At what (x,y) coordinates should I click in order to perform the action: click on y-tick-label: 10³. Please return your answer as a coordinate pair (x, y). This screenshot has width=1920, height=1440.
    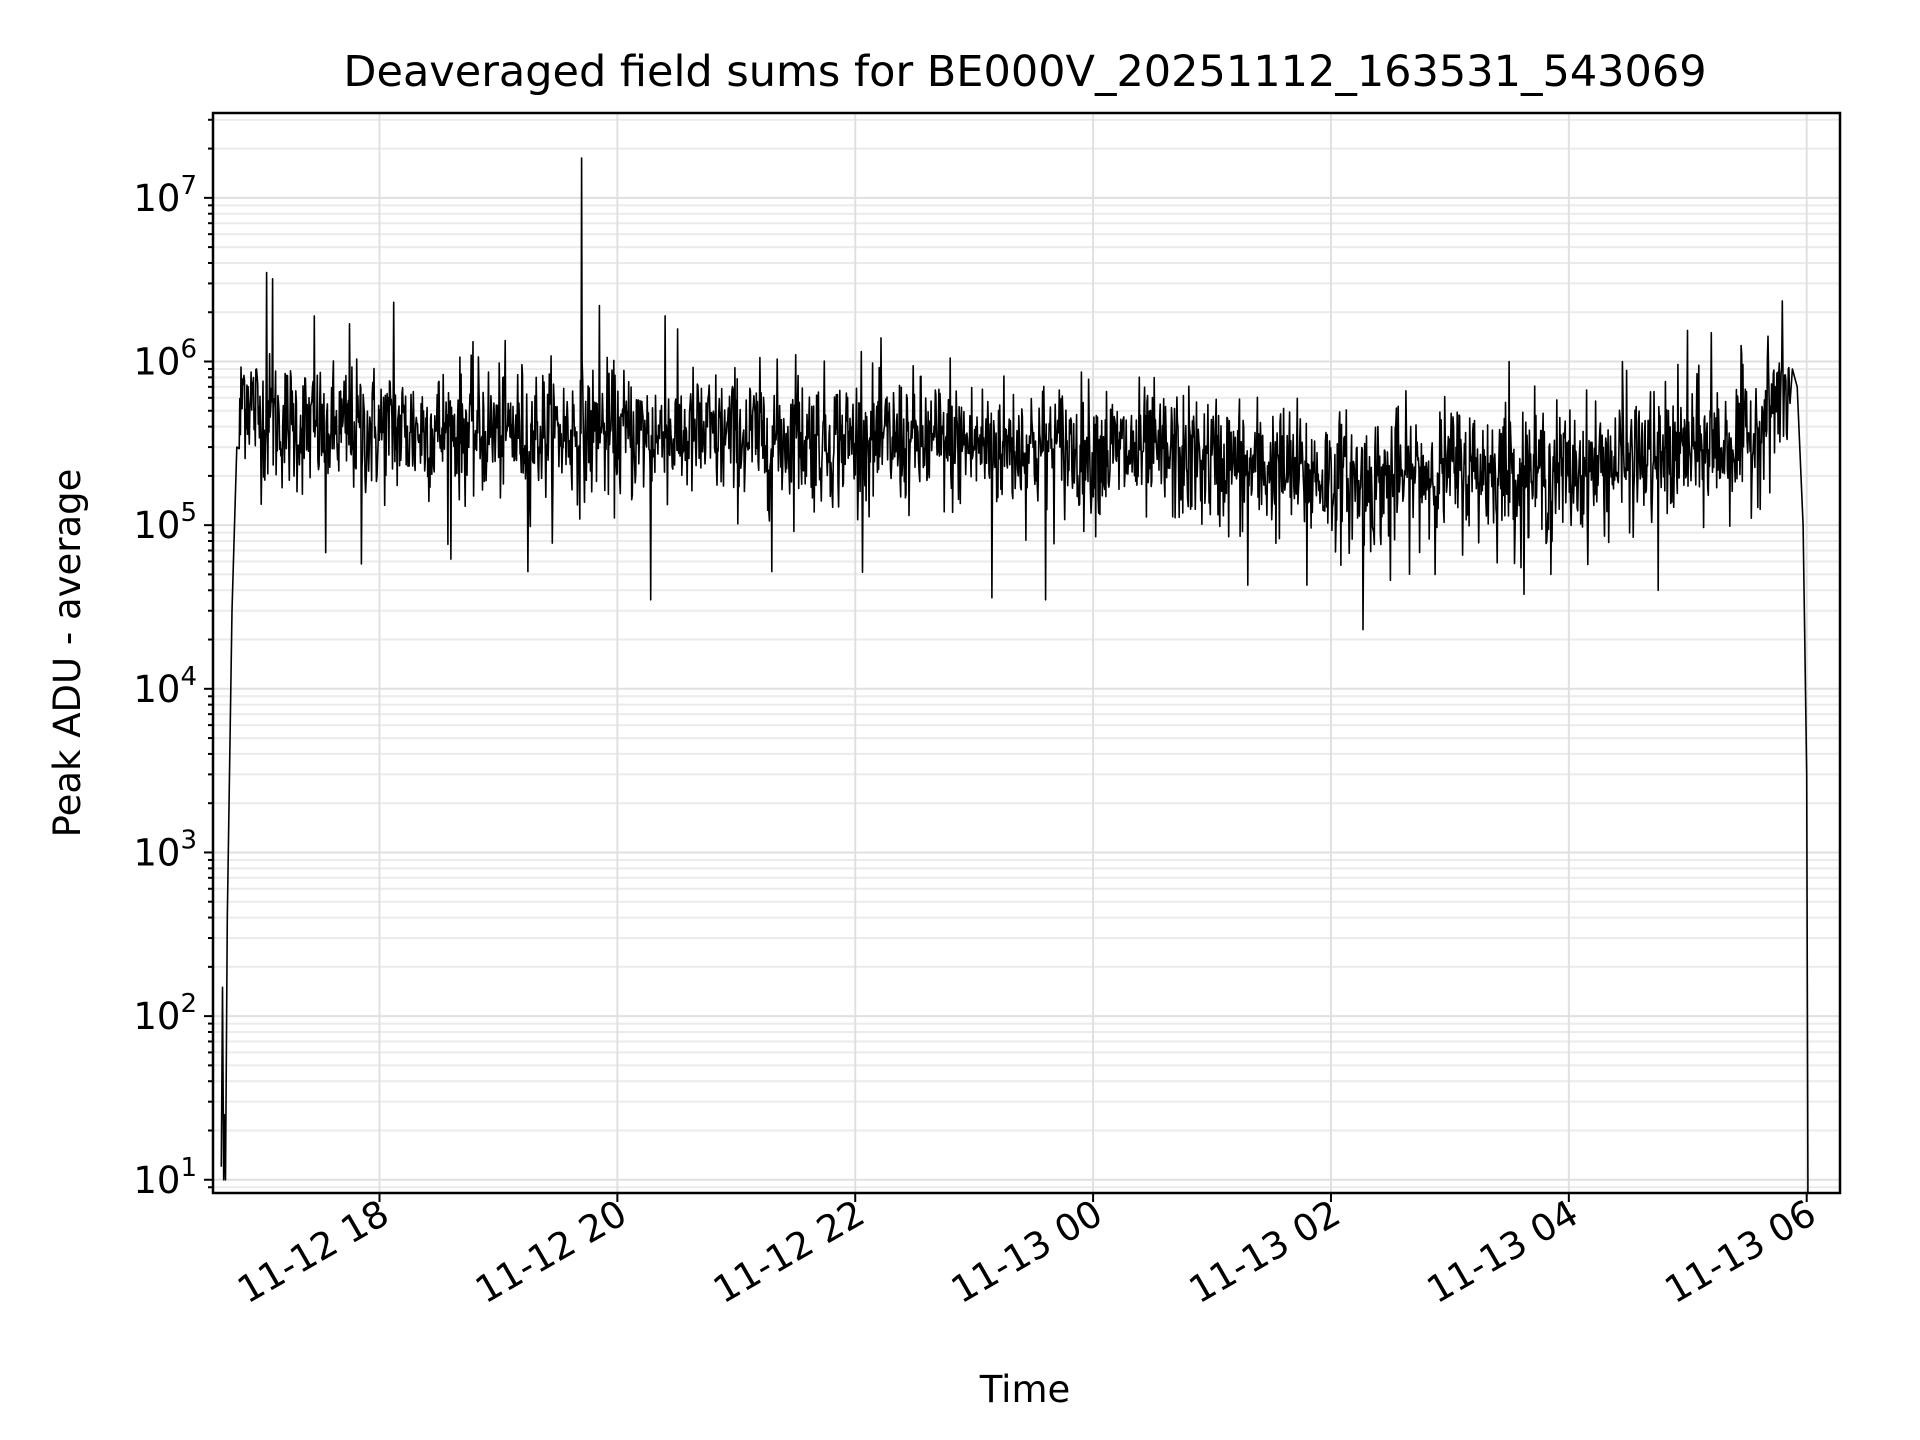
    Looking at the image, I should click on (165, 849).